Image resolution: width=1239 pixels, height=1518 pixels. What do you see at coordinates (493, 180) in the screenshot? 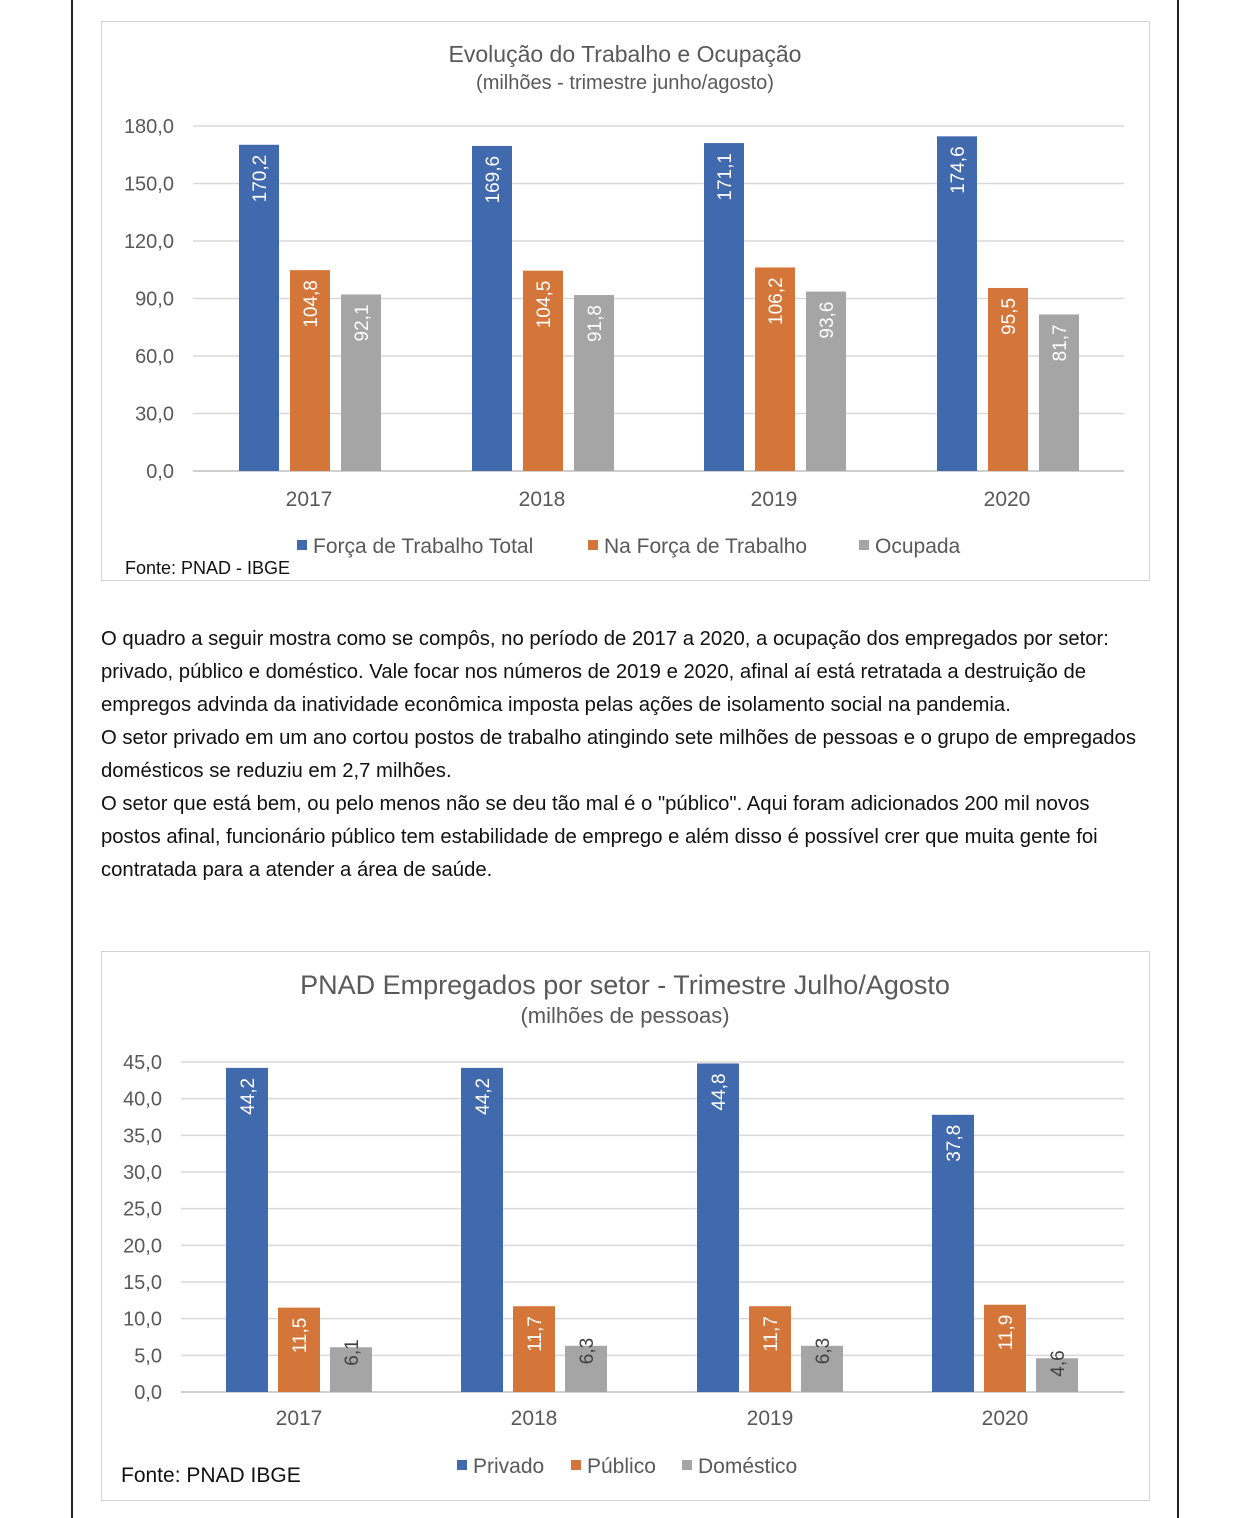
I see `data-label: 169,6` at bounding box center [493, 180].